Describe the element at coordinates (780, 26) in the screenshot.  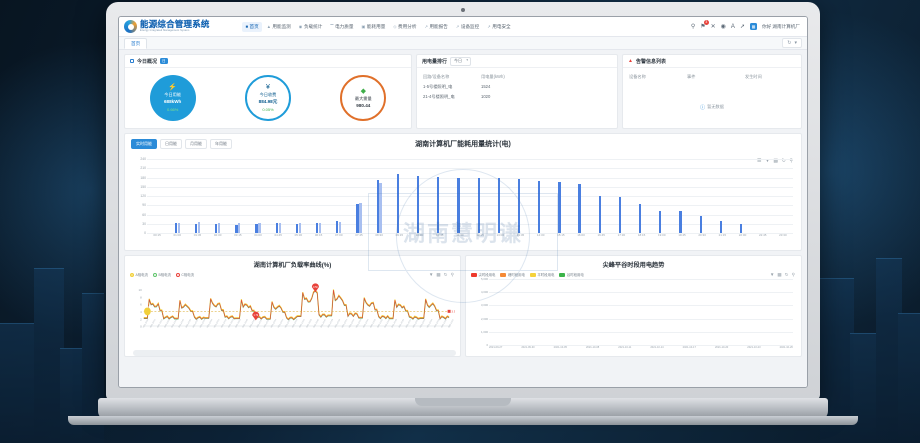
I see `user-greeting: 你好 湖南计算机厂` at that location.